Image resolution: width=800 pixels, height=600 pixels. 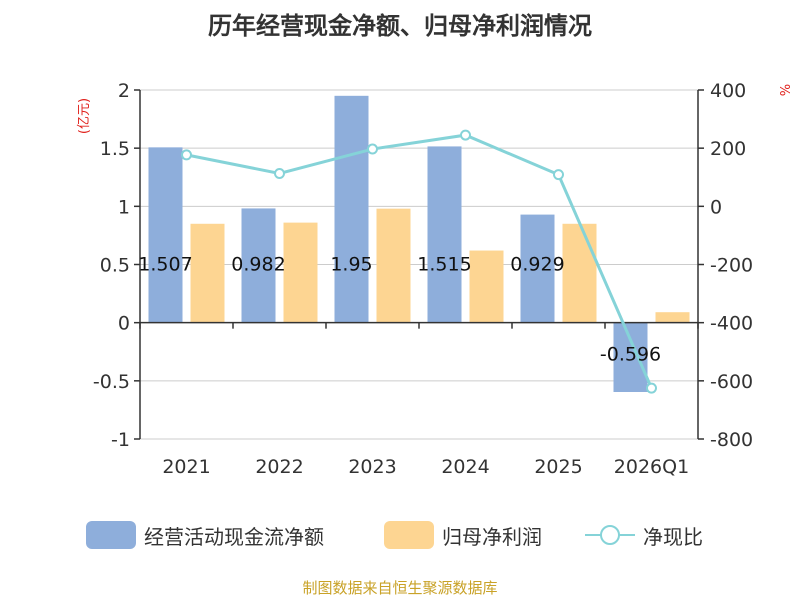 I want to click on bar-cashflow-2026Q1, so click(x=630, y=357).